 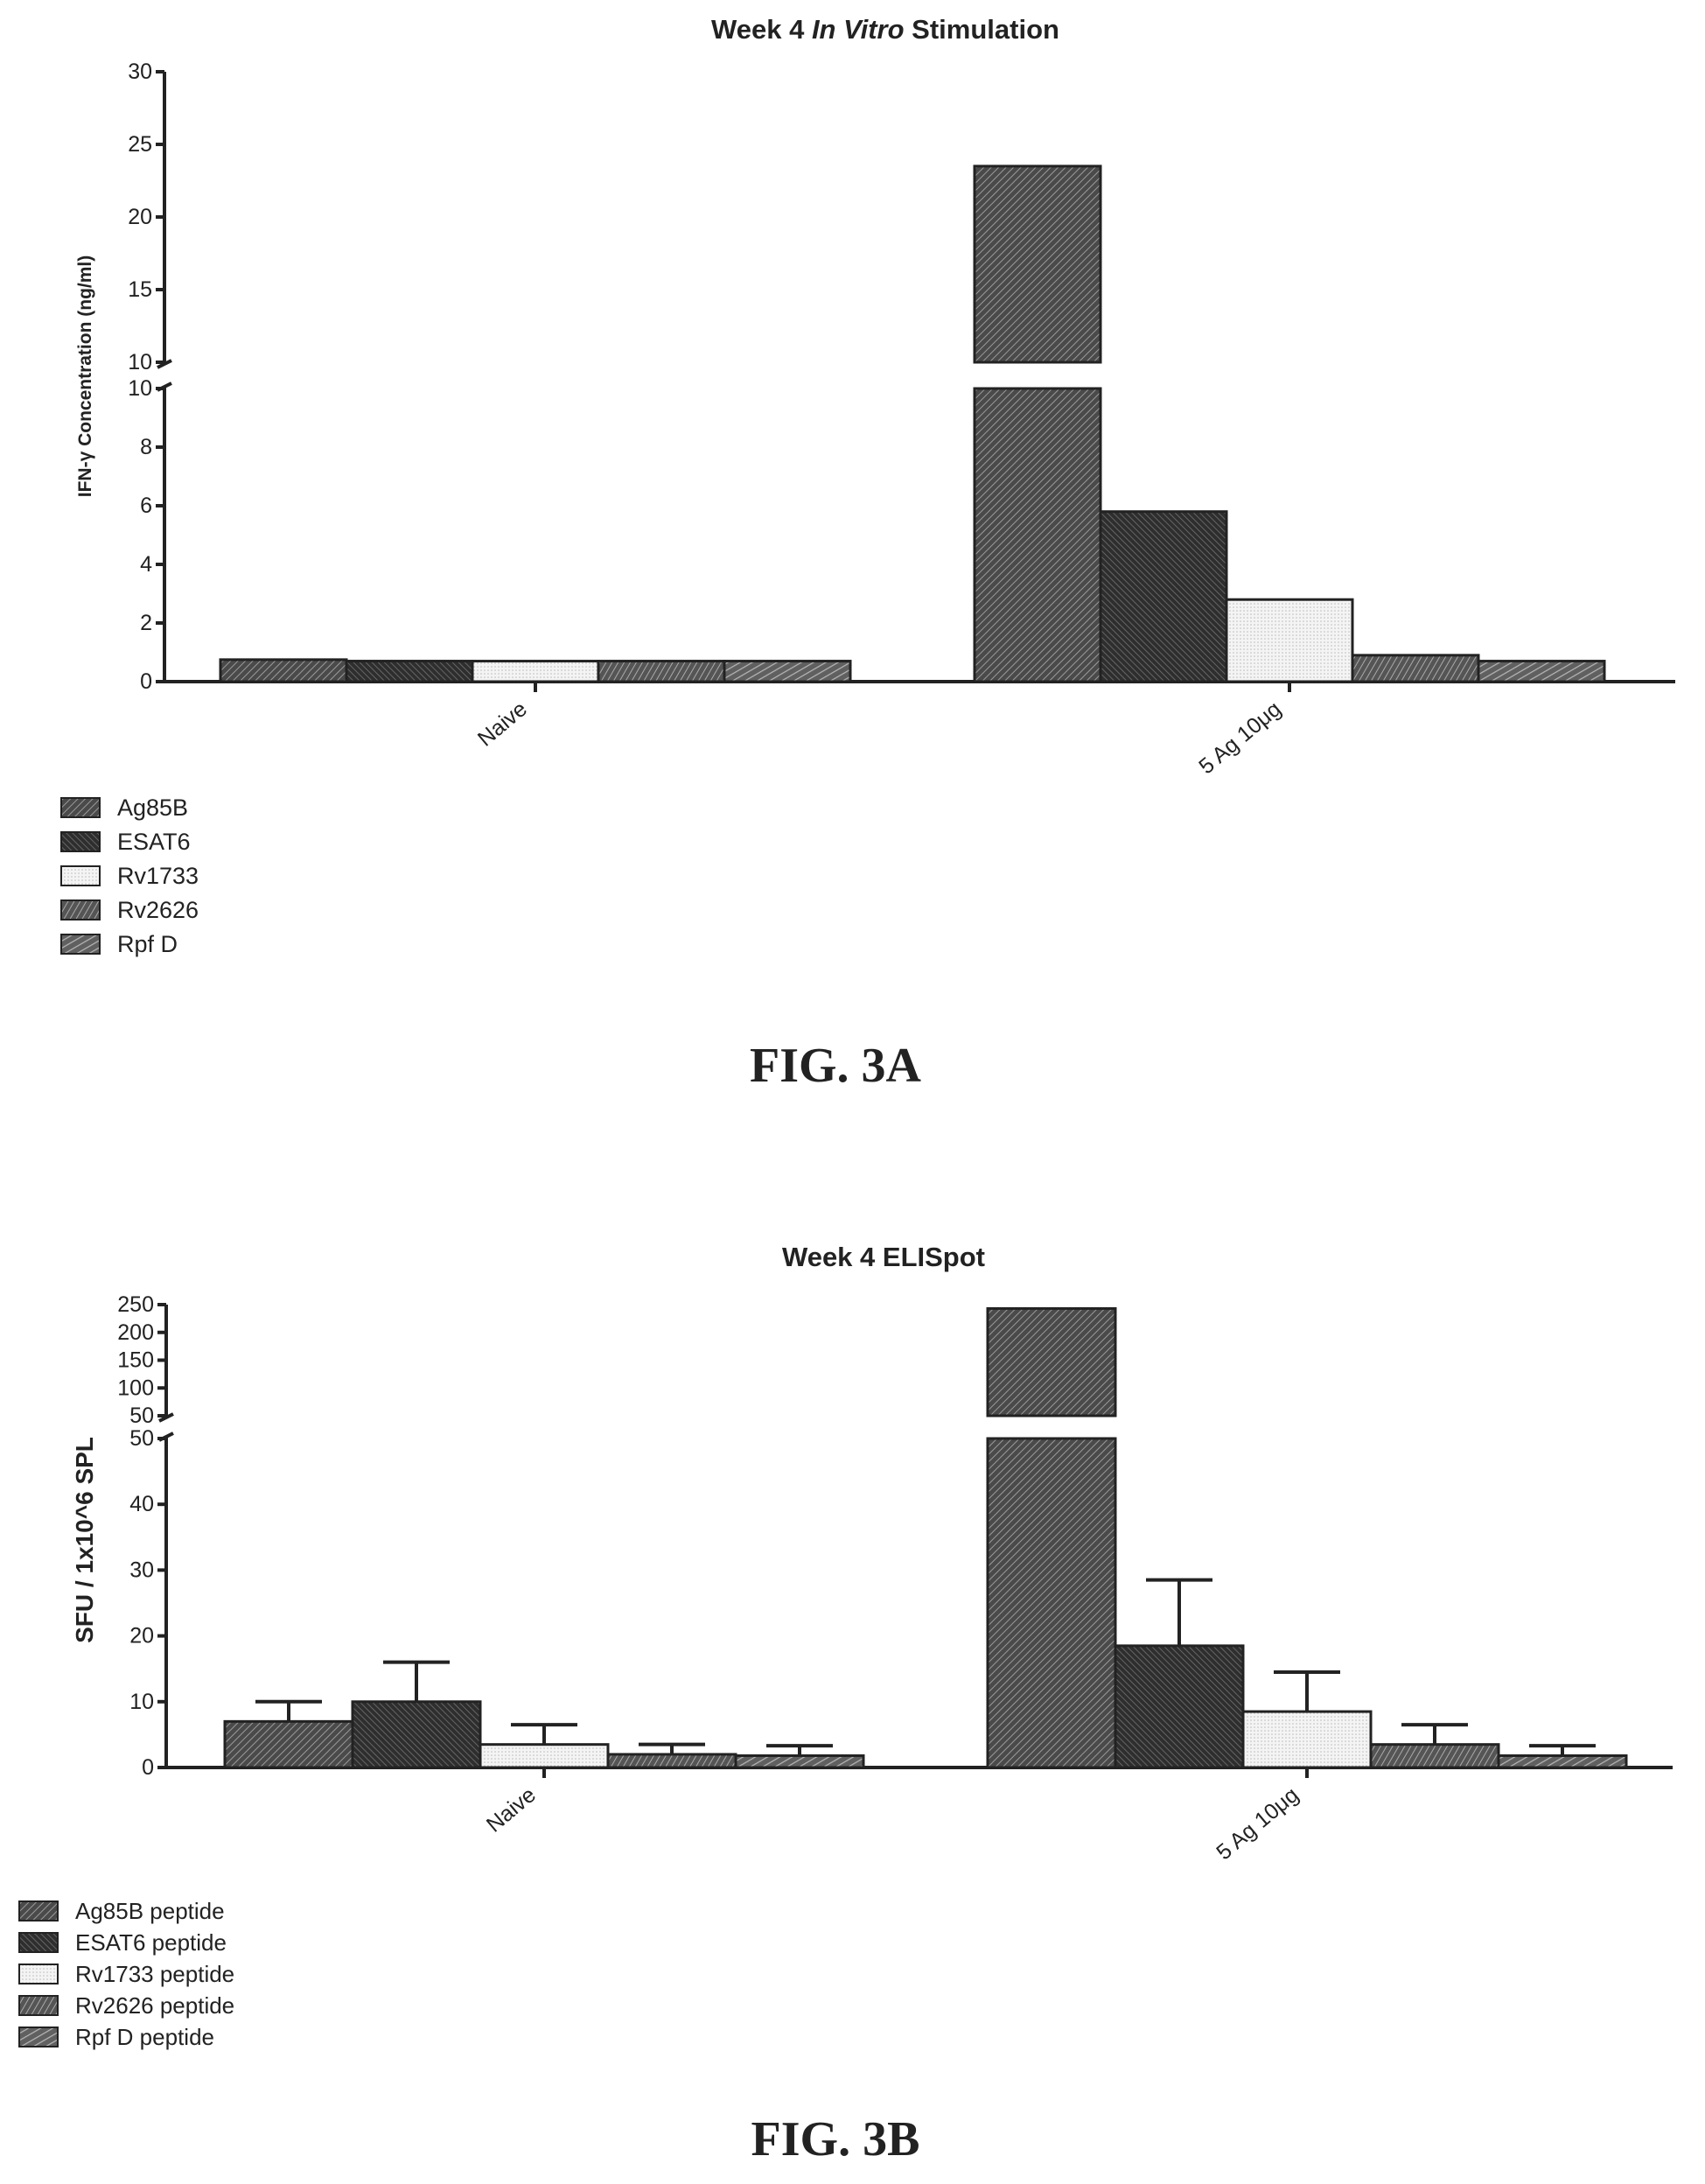 What do you see at coordinates (883, 1257) in the screenshot?
I see `chart-b-title: Week 4 ELISpot` at bounding box center [883, 1257].